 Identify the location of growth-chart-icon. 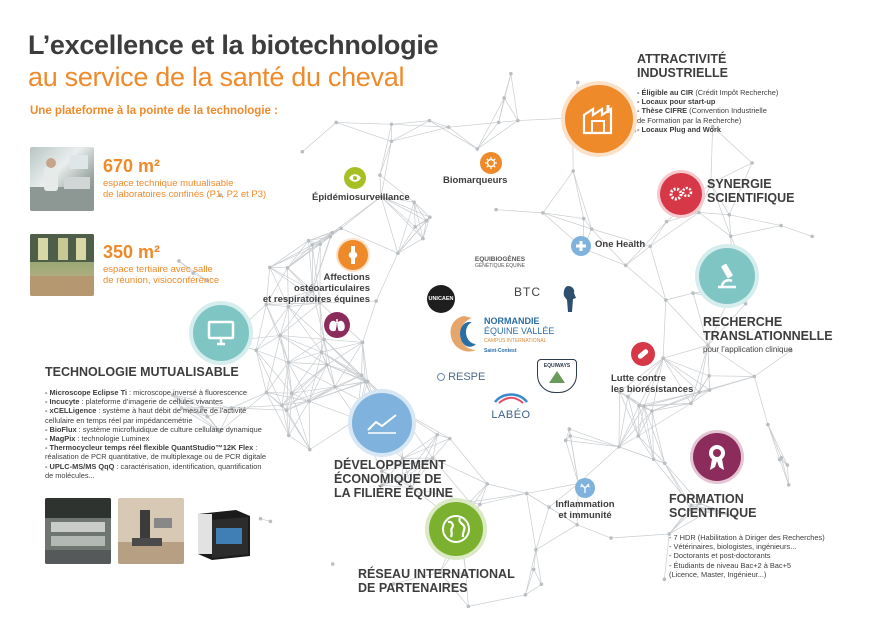
(382, 423).